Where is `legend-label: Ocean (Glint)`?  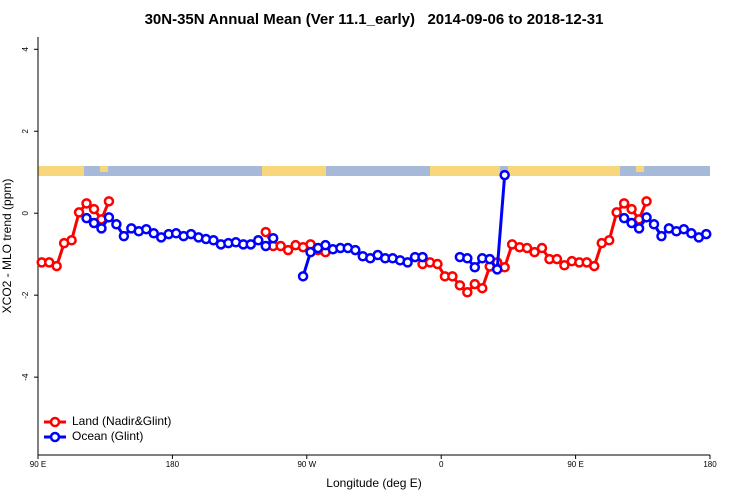
legend-label: Ocean (Glint) is located at coordinates (107, 436).